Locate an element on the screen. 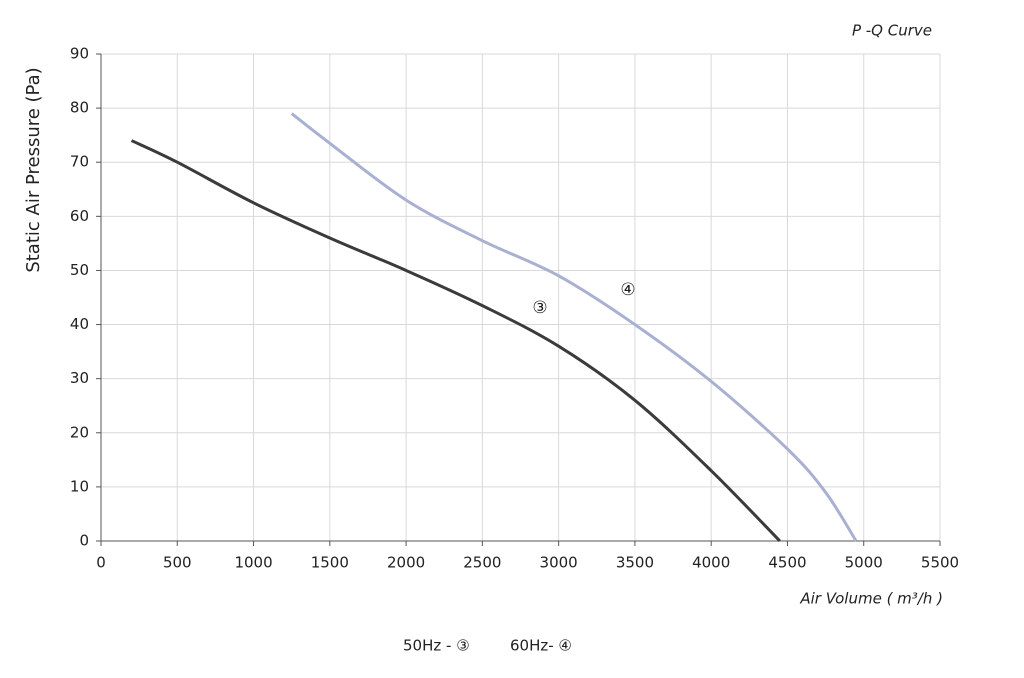 This screenshot has width=1024, height=678. legend-entry: 50Hz - ③ is located at coordinates (436, 646).